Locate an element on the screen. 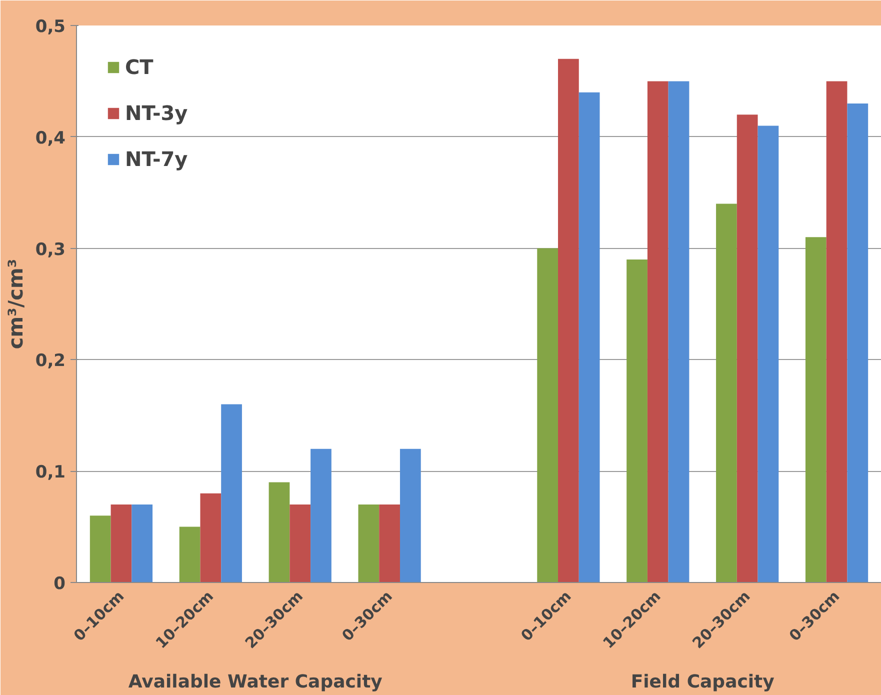 This screenshot has width=881, height=695. y-tick-label: 0 is located at coordinates (60, 584).